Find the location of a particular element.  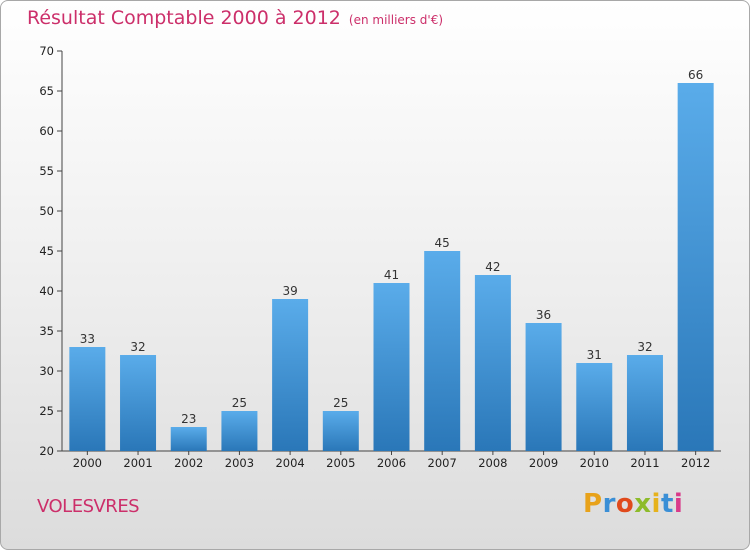

bar-2006 is located at coordinates (391, 367).